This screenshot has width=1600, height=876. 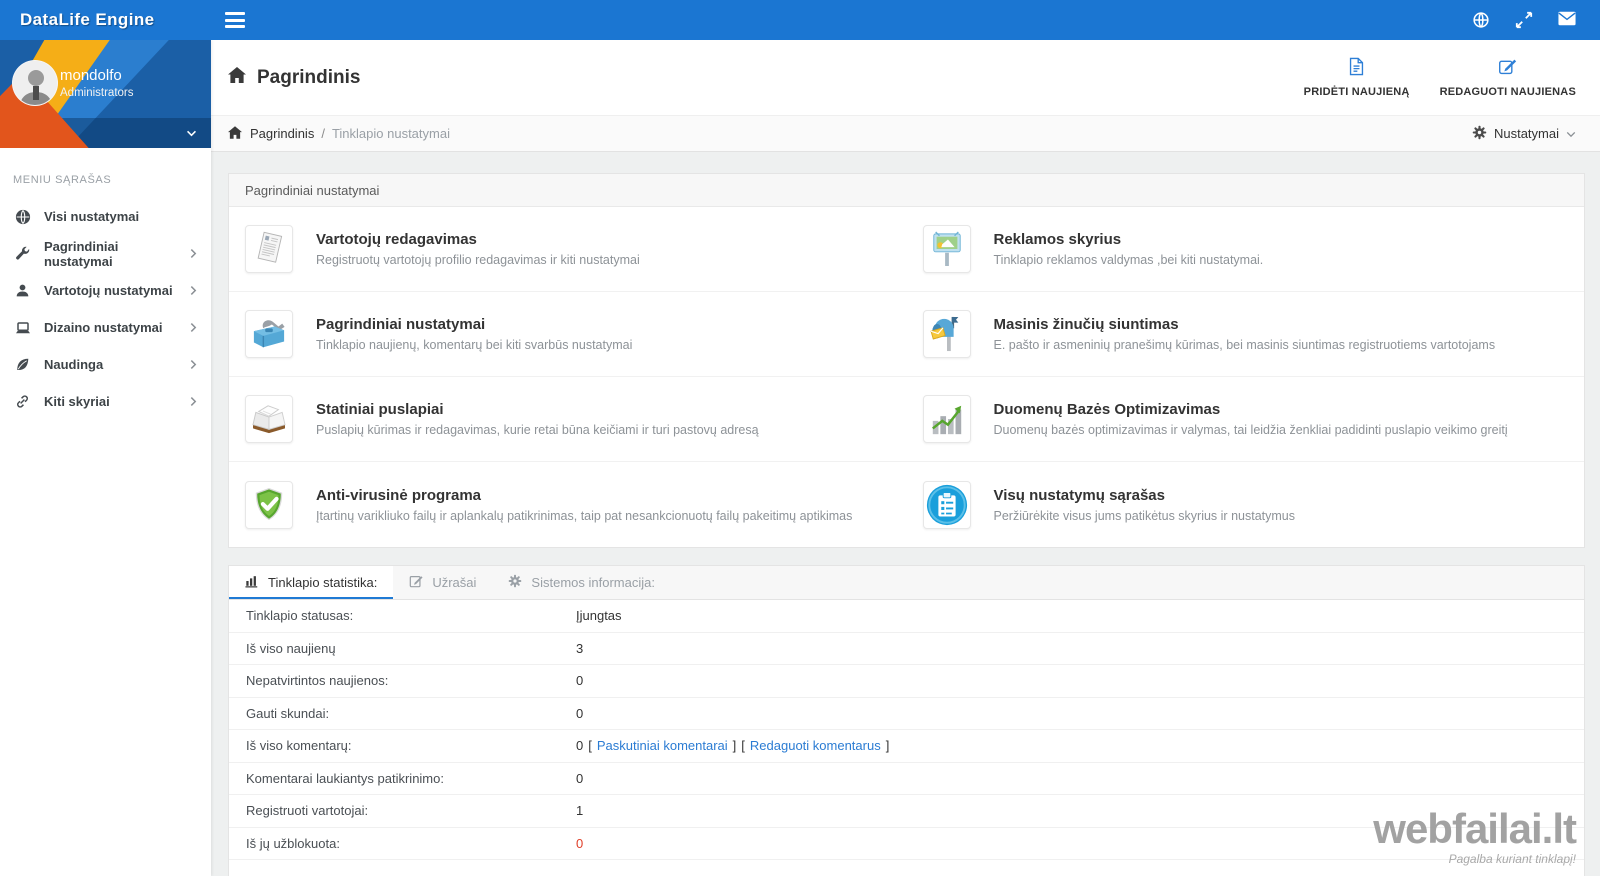 What do you see at coordinates (22, 364) in the screenshot?
I see `leaf-icon` at bounding box center [22, 364].